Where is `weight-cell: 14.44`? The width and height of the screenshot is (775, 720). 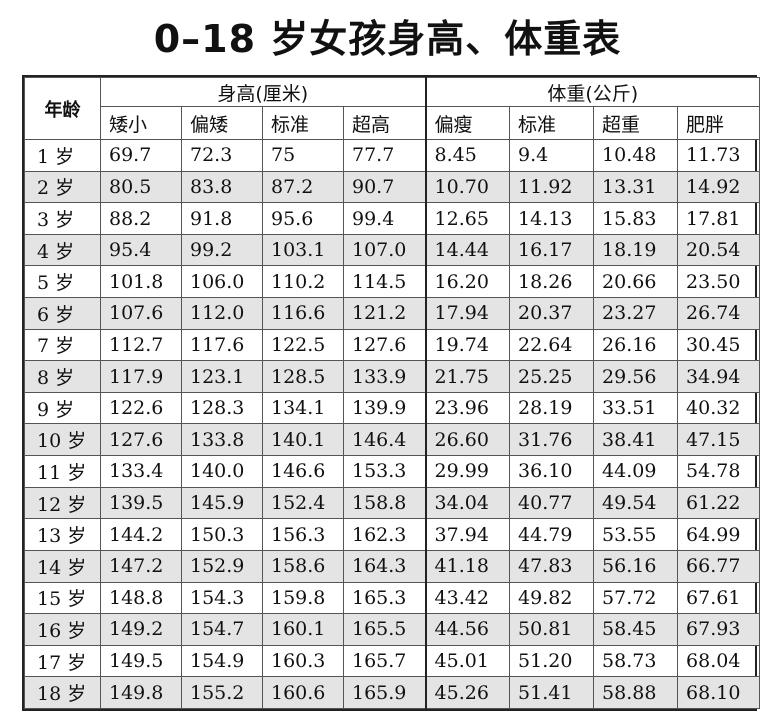 weight-cell: 14.44 is located at coordinates (467, 250).